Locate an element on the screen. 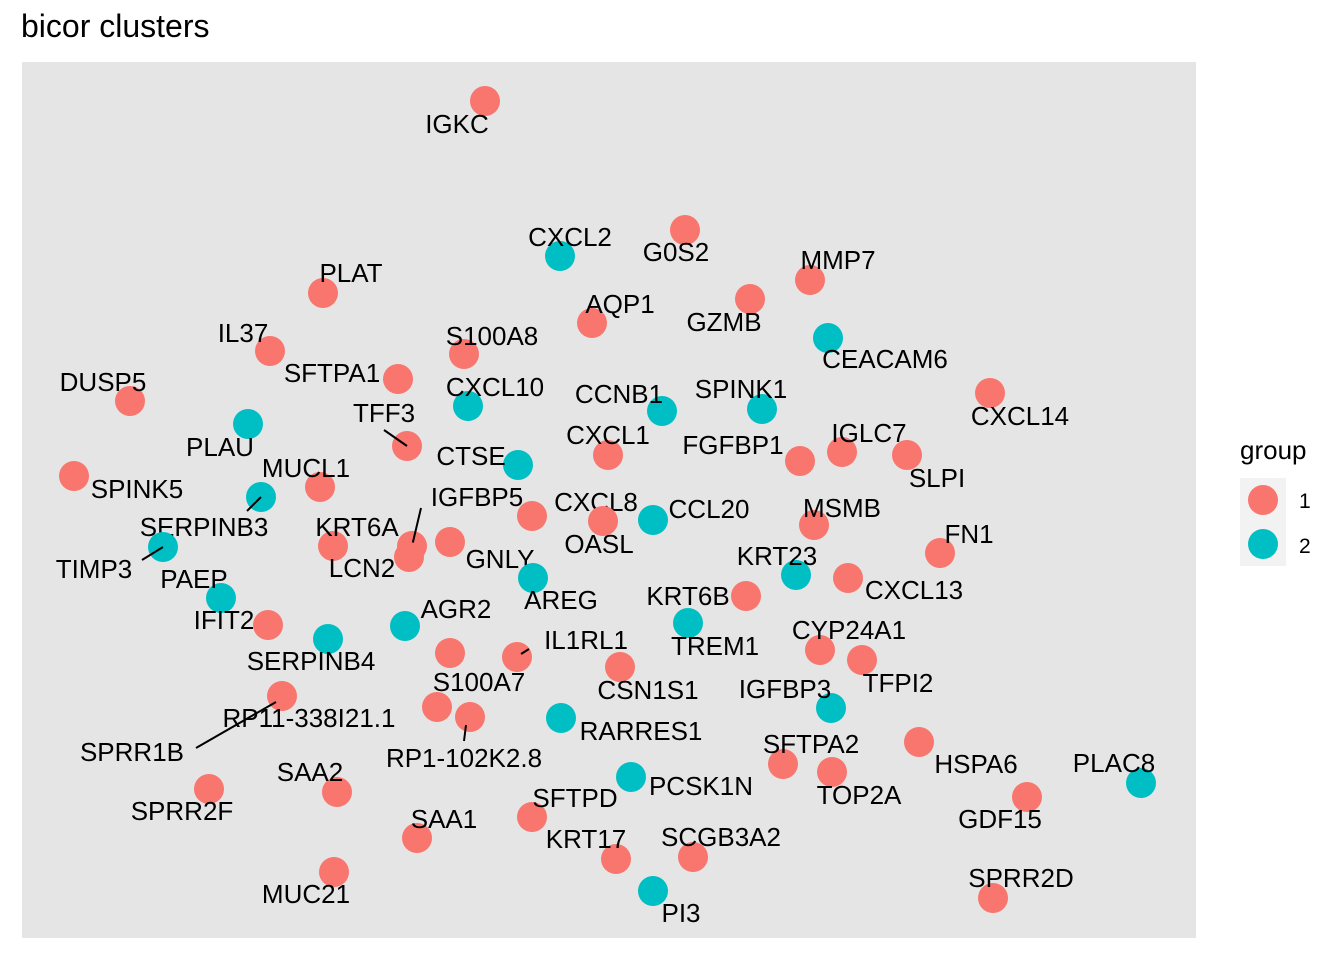 The width and height of the screenshot is (1344, 960). point-cyp24a1 is located at coordinates (820, 650).